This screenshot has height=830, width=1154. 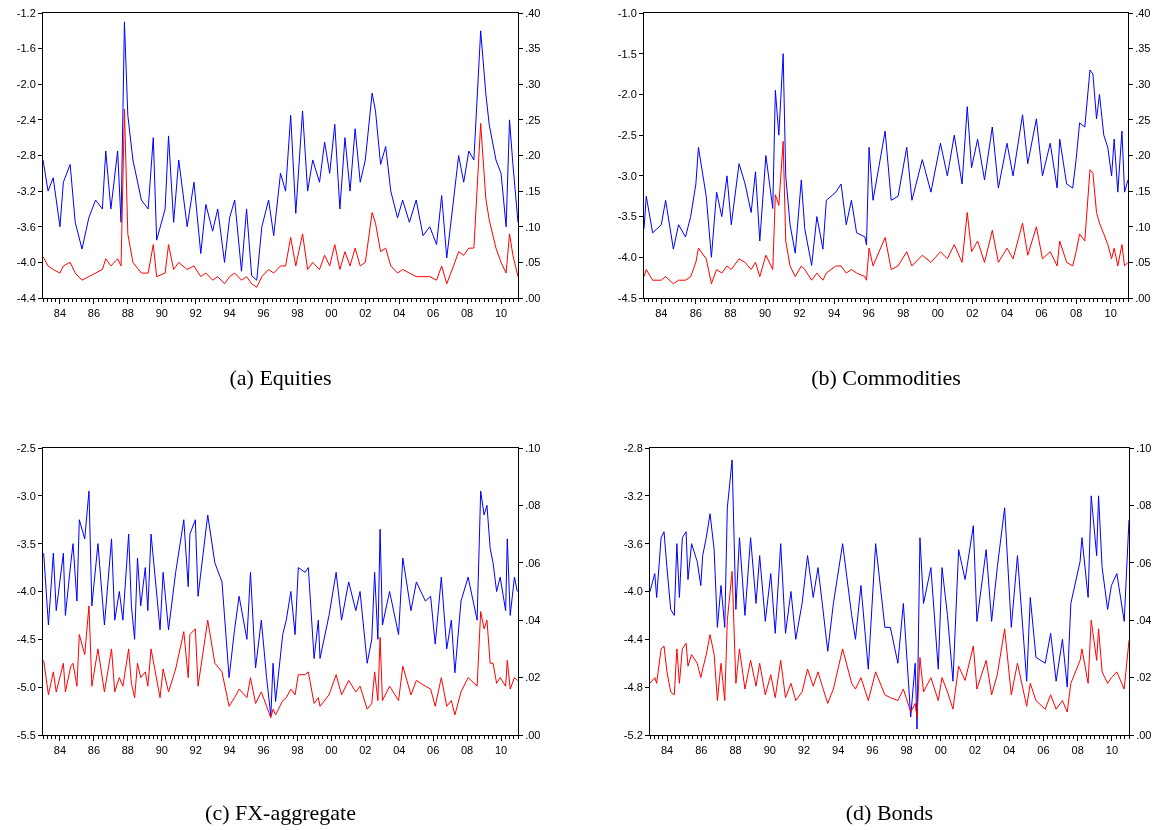 I want to click on text: (b) Commodities, so click(x=886, y=378).